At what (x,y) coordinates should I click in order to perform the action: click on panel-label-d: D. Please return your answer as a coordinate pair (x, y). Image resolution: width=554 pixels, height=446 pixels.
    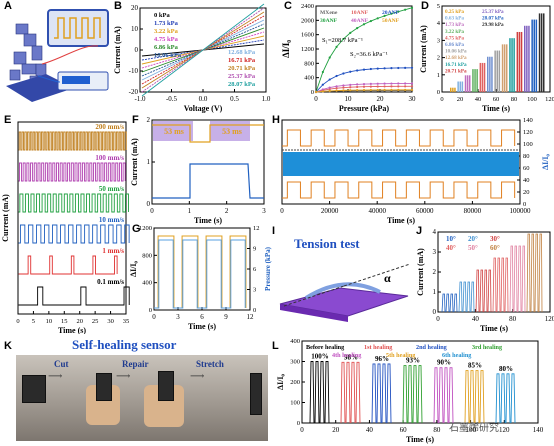
    Looking at the image, I should click on (425, 6).